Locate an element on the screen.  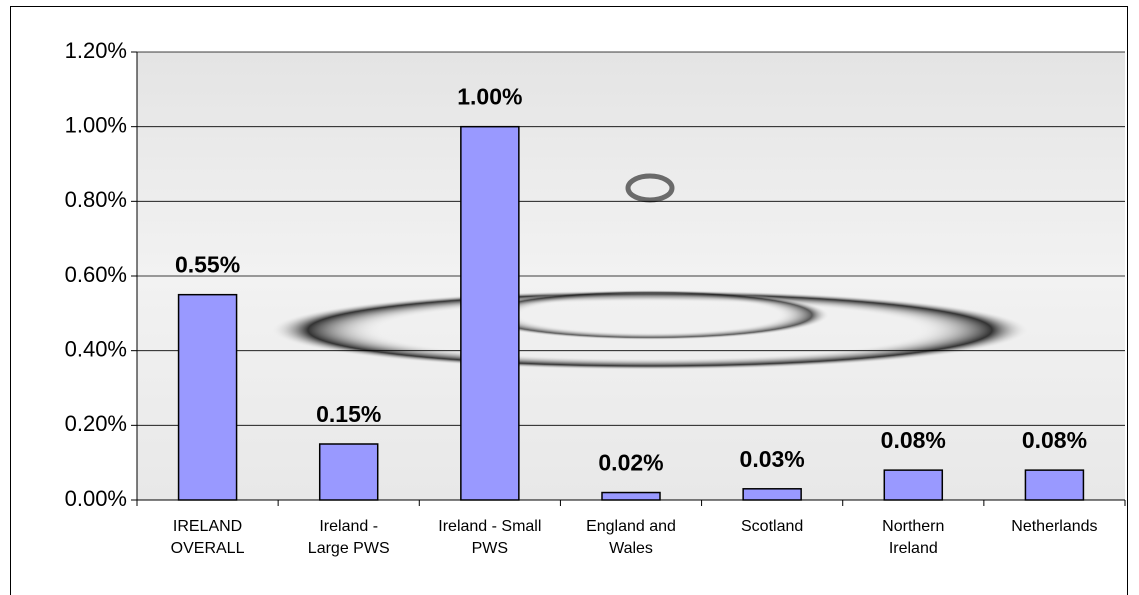
x-tick-label: Ireland - Large PWS is located at coordinates (348, 537).